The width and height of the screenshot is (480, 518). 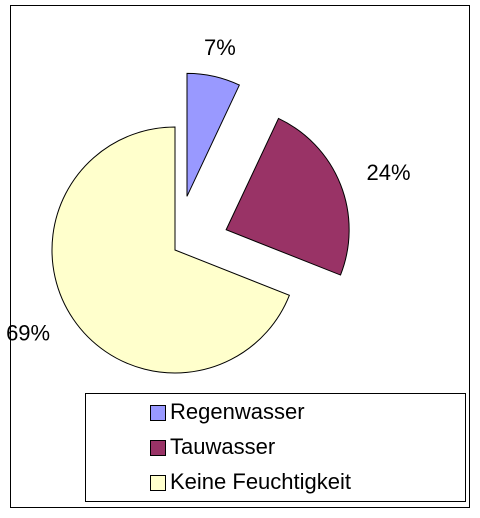 What do you see at coordinates (260, 481) in the screenshot?
I see `legend-label: Keine Feuchtigkeit` at bounding box center [260, 481].